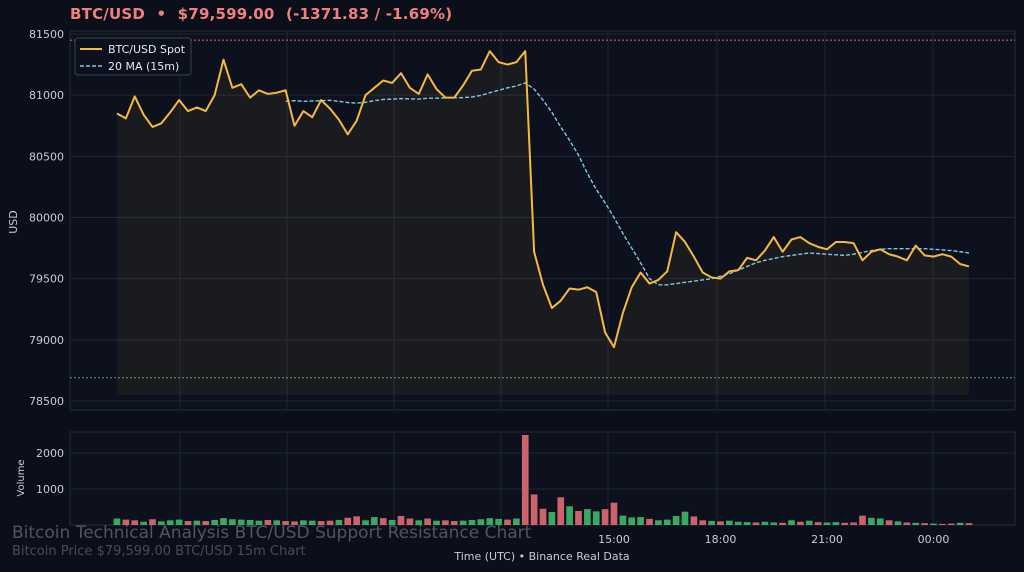  Describe the element at coordinates (107, 14) in the screenshot. I see `symbol-label: BTC/USD` at that location.